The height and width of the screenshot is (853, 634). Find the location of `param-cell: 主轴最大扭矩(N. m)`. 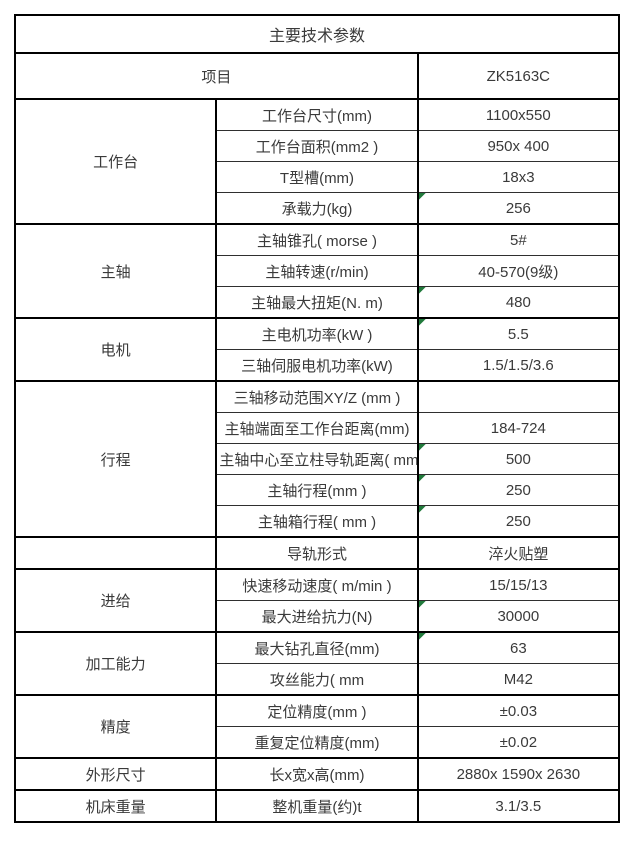

param-cell: 主轴最大扭矩(N. m) is located at coordinates (317, 302).